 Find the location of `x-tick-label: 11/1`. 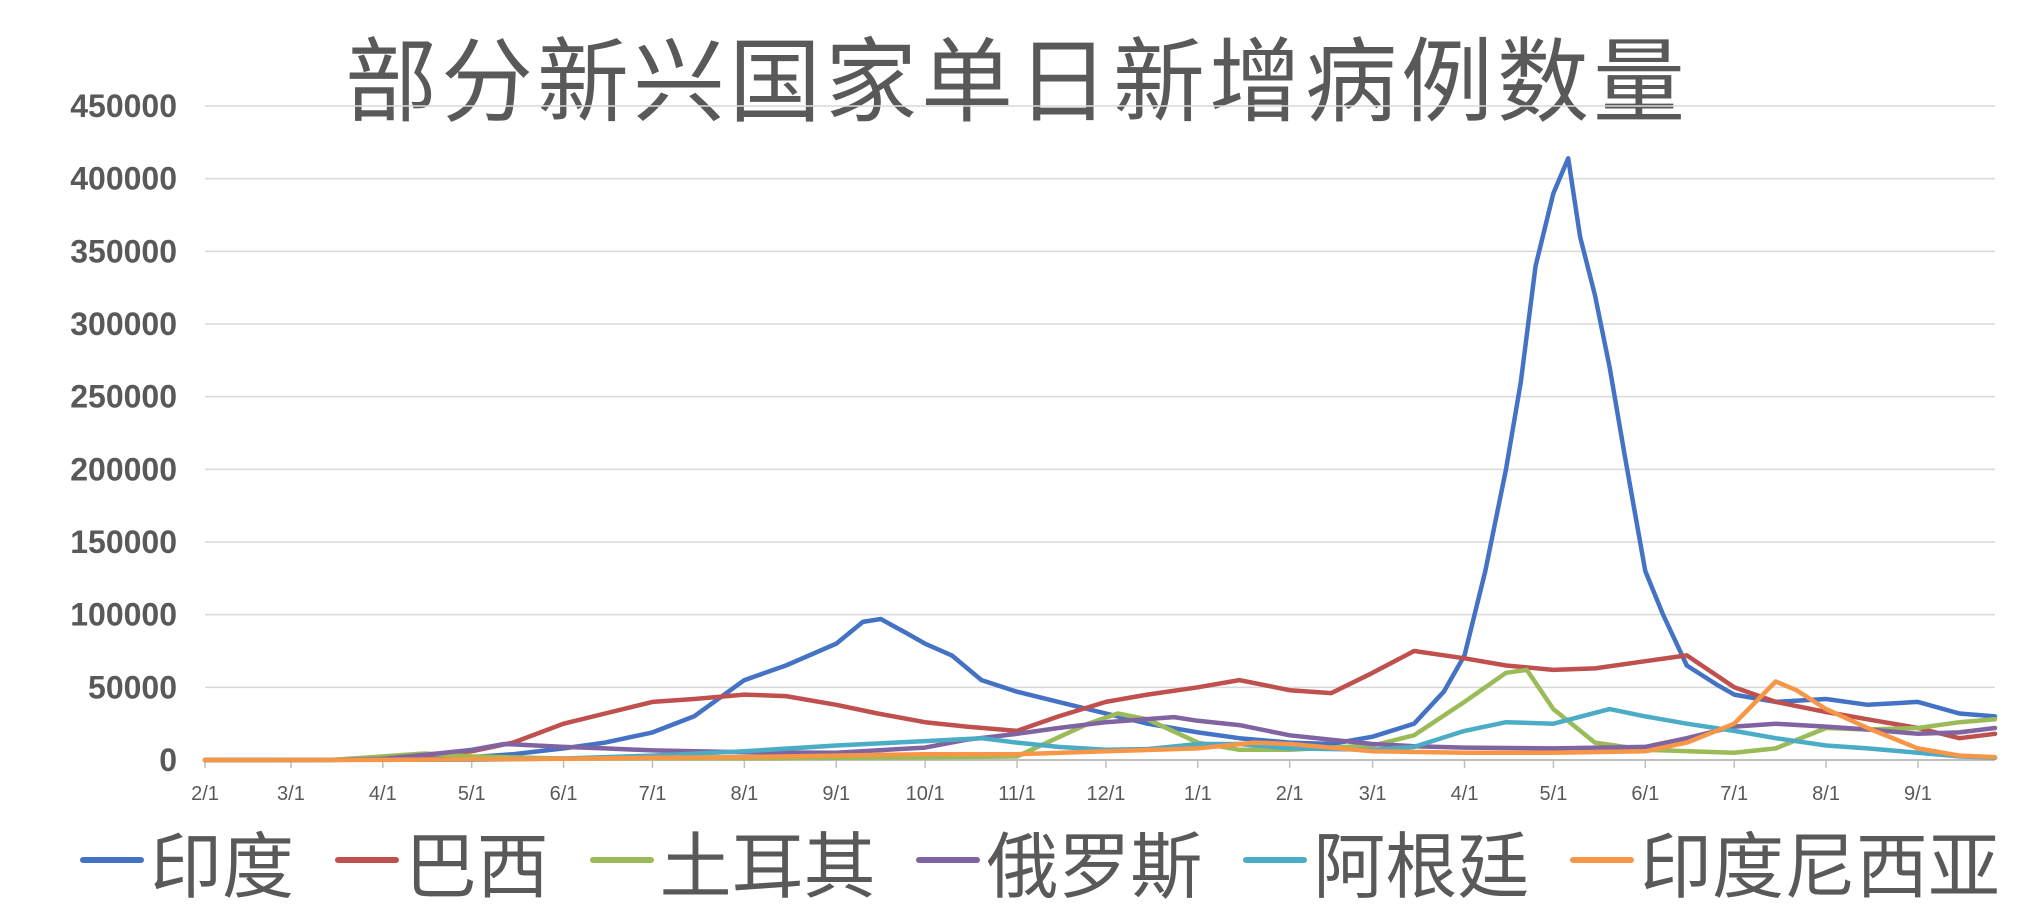

x-tick-label: 11/1 is located at coordinates (1016, 794).